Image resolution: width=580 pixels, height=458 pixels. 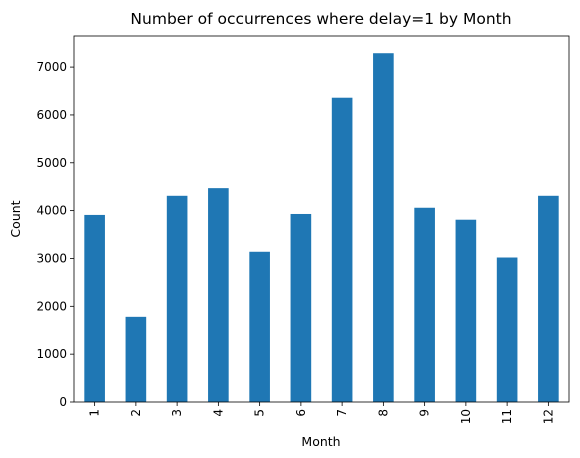 I want to click on y-tick-label-1000: 1000, so click(x=51, y=354).